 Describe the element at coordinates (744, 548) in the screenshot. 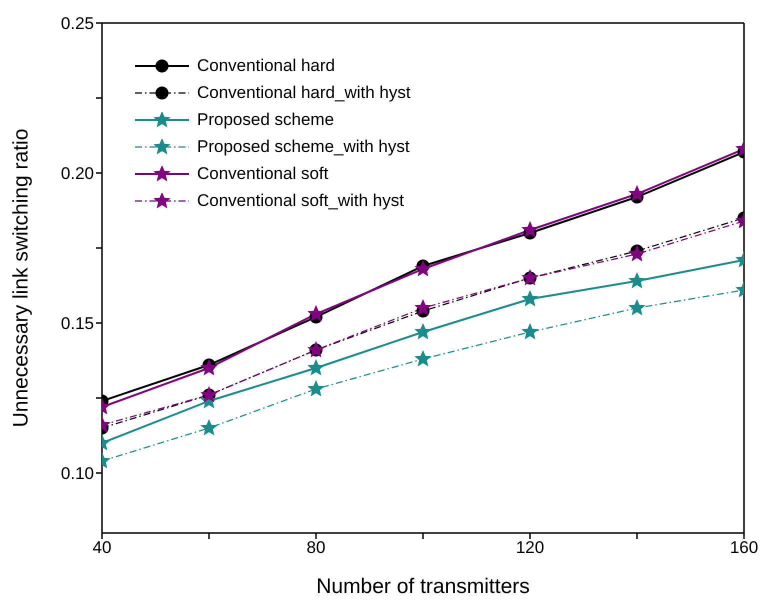

I see `x-tick-label: 160` at that location.